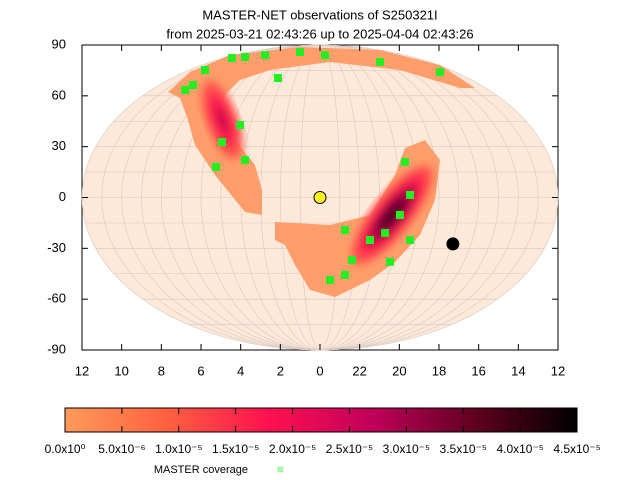 This screenshot has width=640, height=480. Describe the element at coordinates (121, 370) in the screenshot. I see `x-tick-label: 10` at that location.